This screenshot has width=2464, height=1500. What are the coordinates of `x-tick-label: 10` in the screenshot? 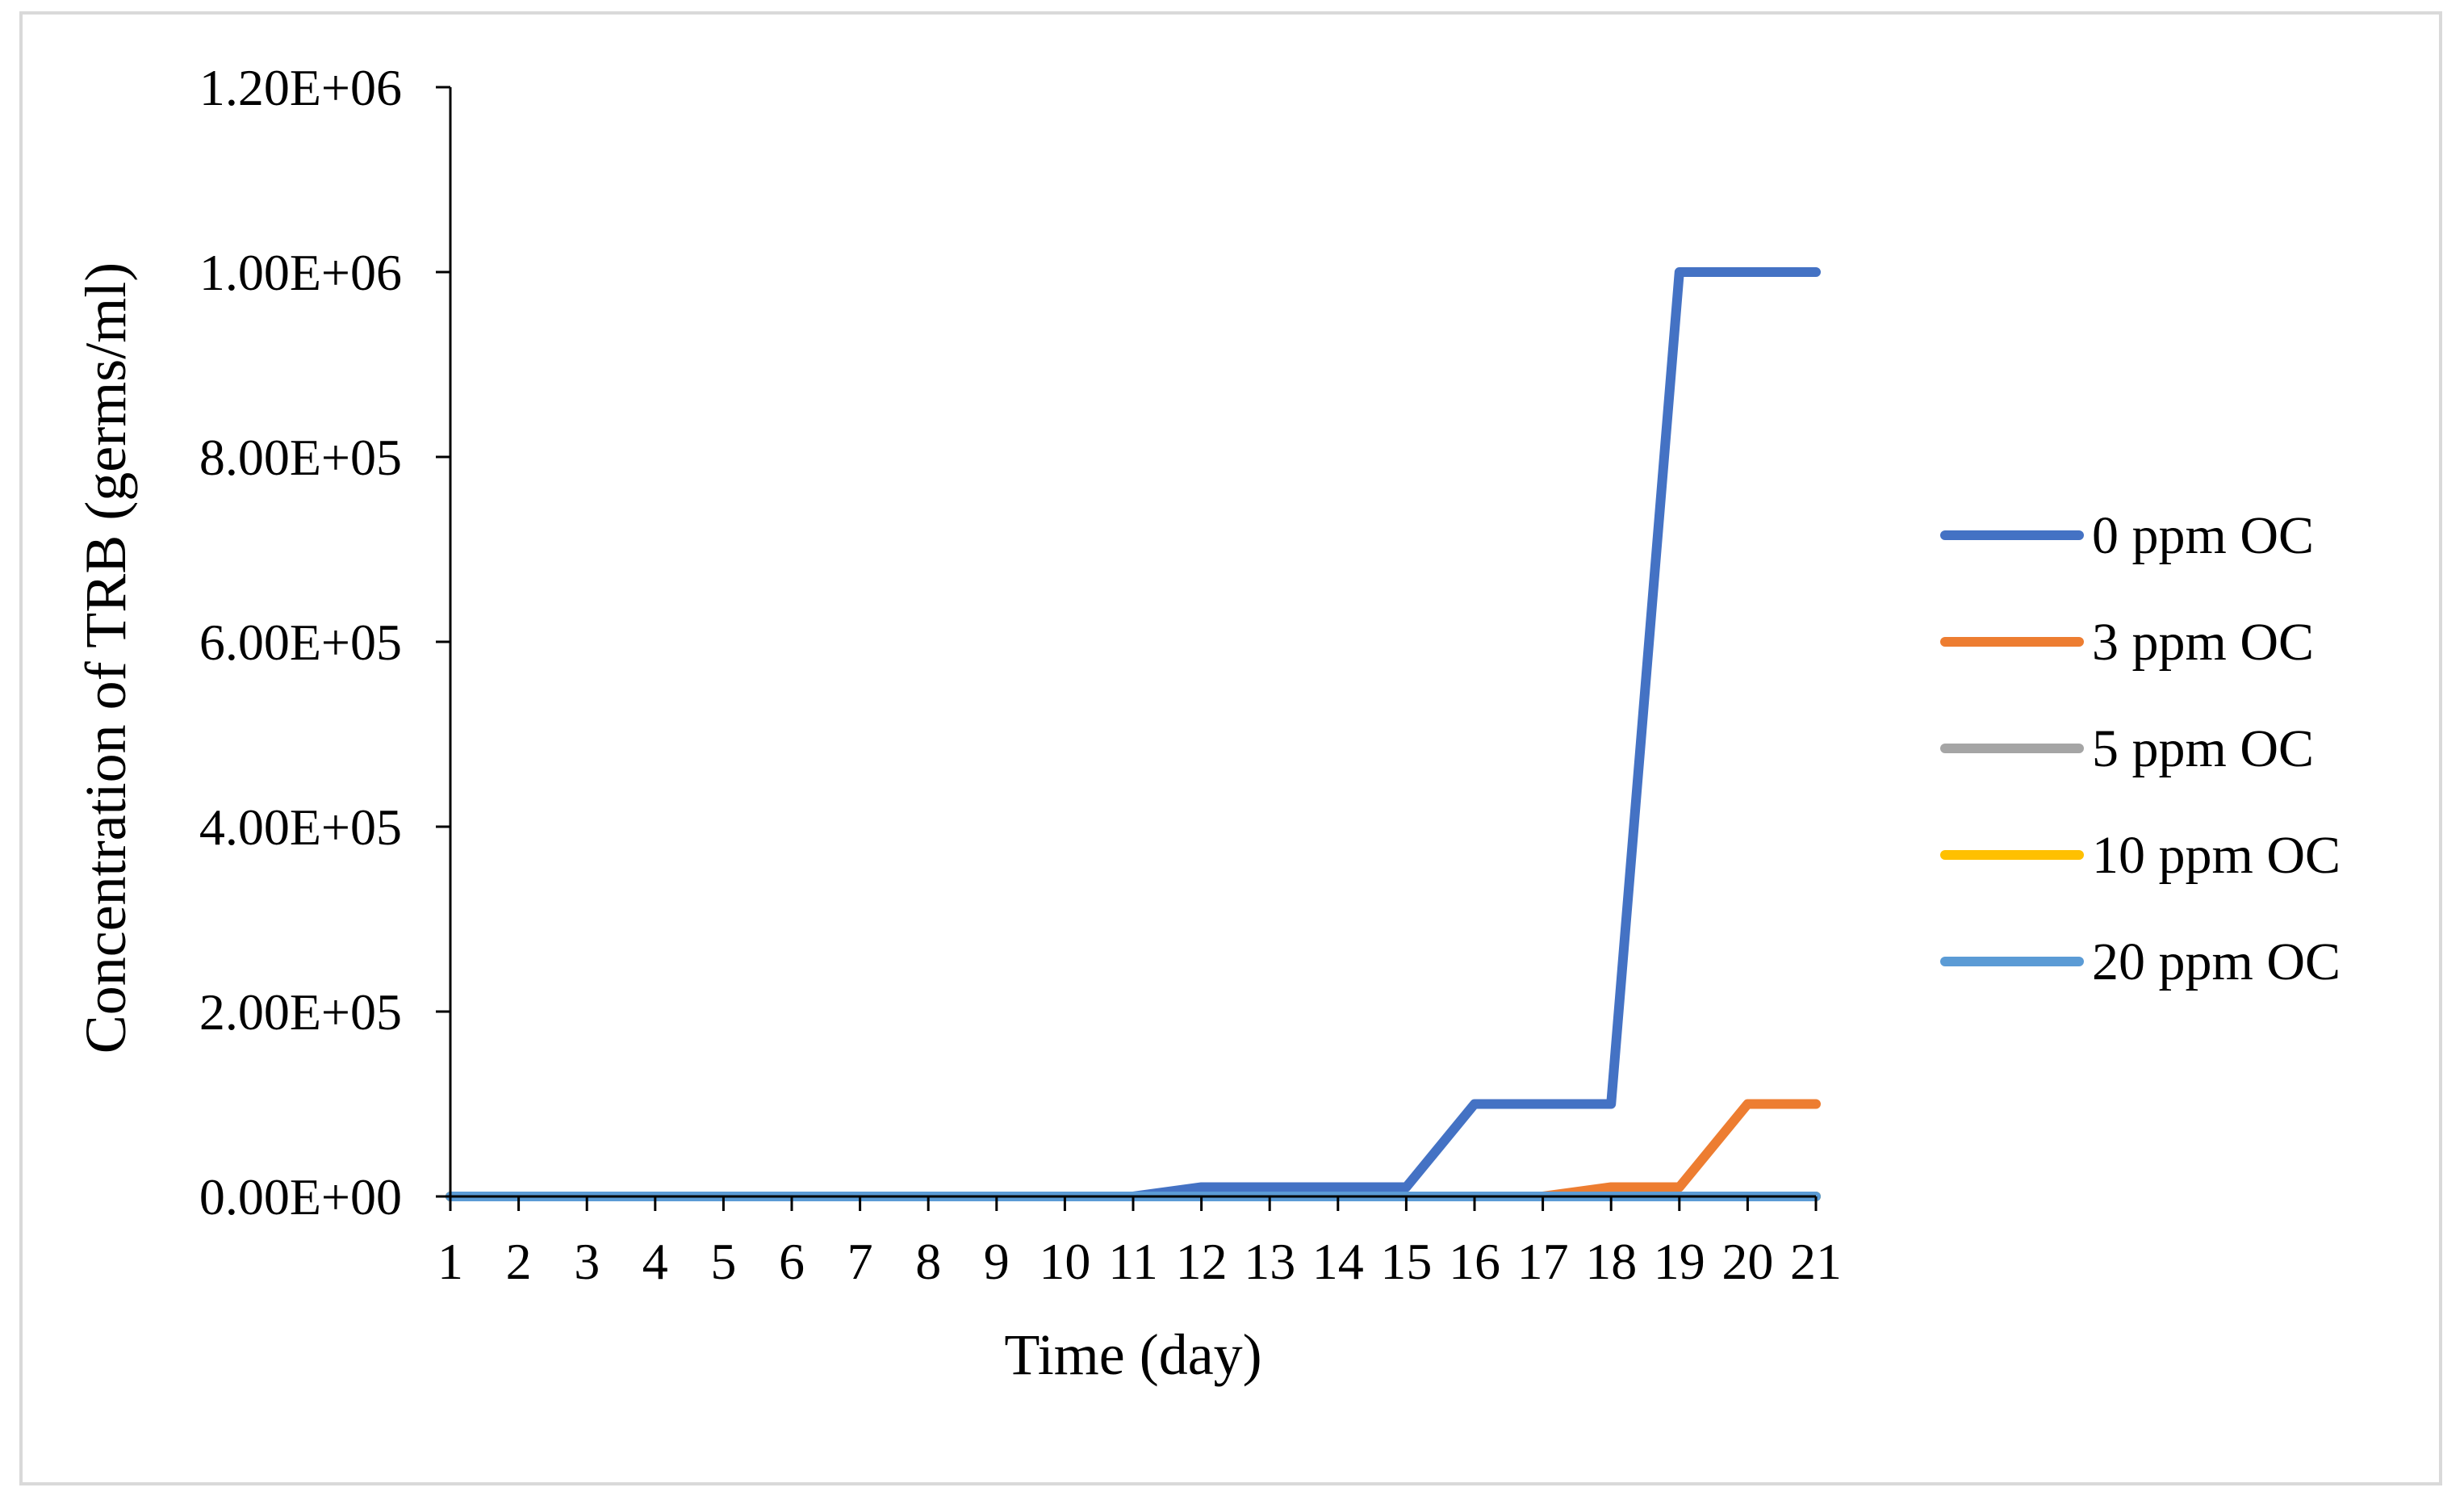 It's located at (1064, 1261).